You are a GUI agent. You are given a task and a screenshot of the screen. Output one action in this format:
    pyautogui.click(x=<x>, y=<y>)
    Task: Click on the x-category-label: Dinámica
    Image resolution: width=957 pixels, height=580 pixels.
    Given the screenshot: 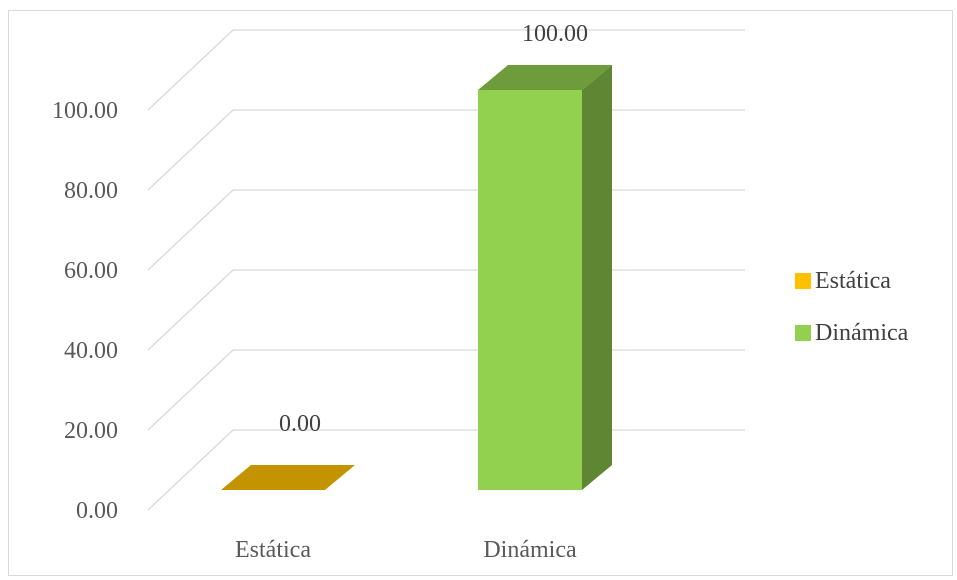 What is the action you would take?
    pyautogui.click(x=530, y=550)
    